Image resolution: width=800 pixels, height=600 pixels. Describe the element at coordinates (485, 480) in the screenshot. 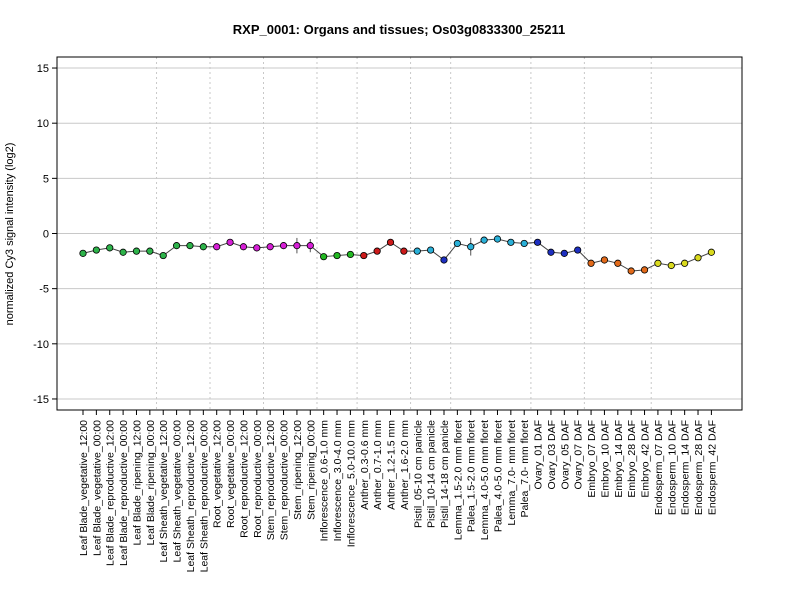

I see `x-tick-label: Lemma_4.0-5.0 mm floret` at that location.